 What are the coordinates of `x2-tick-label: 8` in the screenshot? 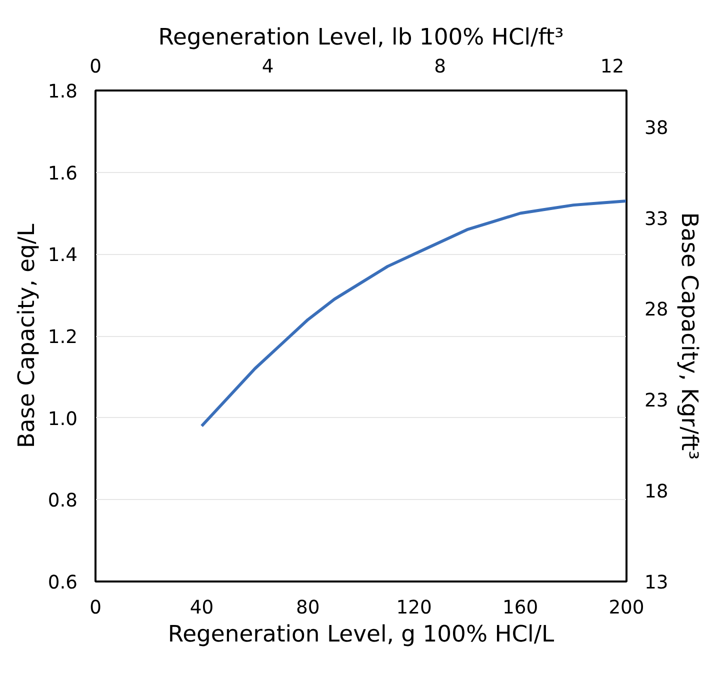 It's located at (440, 67).